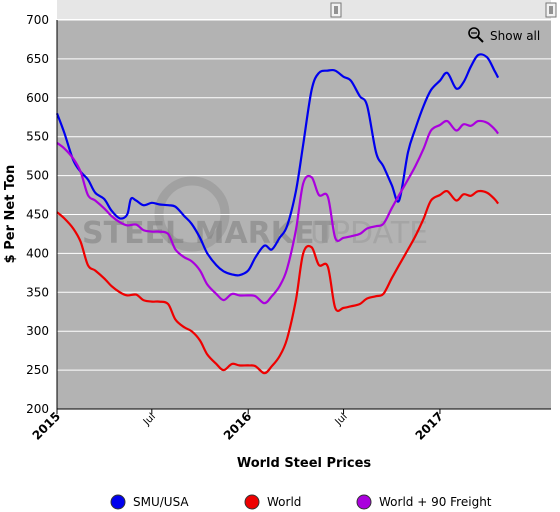  I want to click on legend-label: World + 90 Freight, so click(435, 502).